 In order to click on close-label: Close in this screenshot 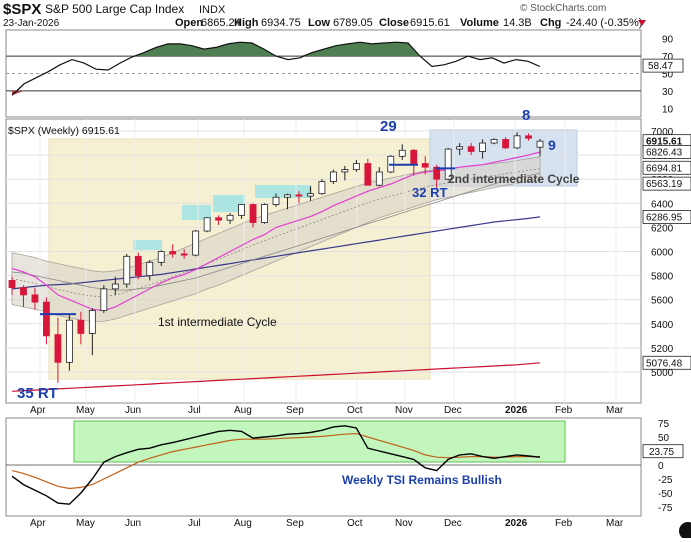, I will do `click(394, 23)`.